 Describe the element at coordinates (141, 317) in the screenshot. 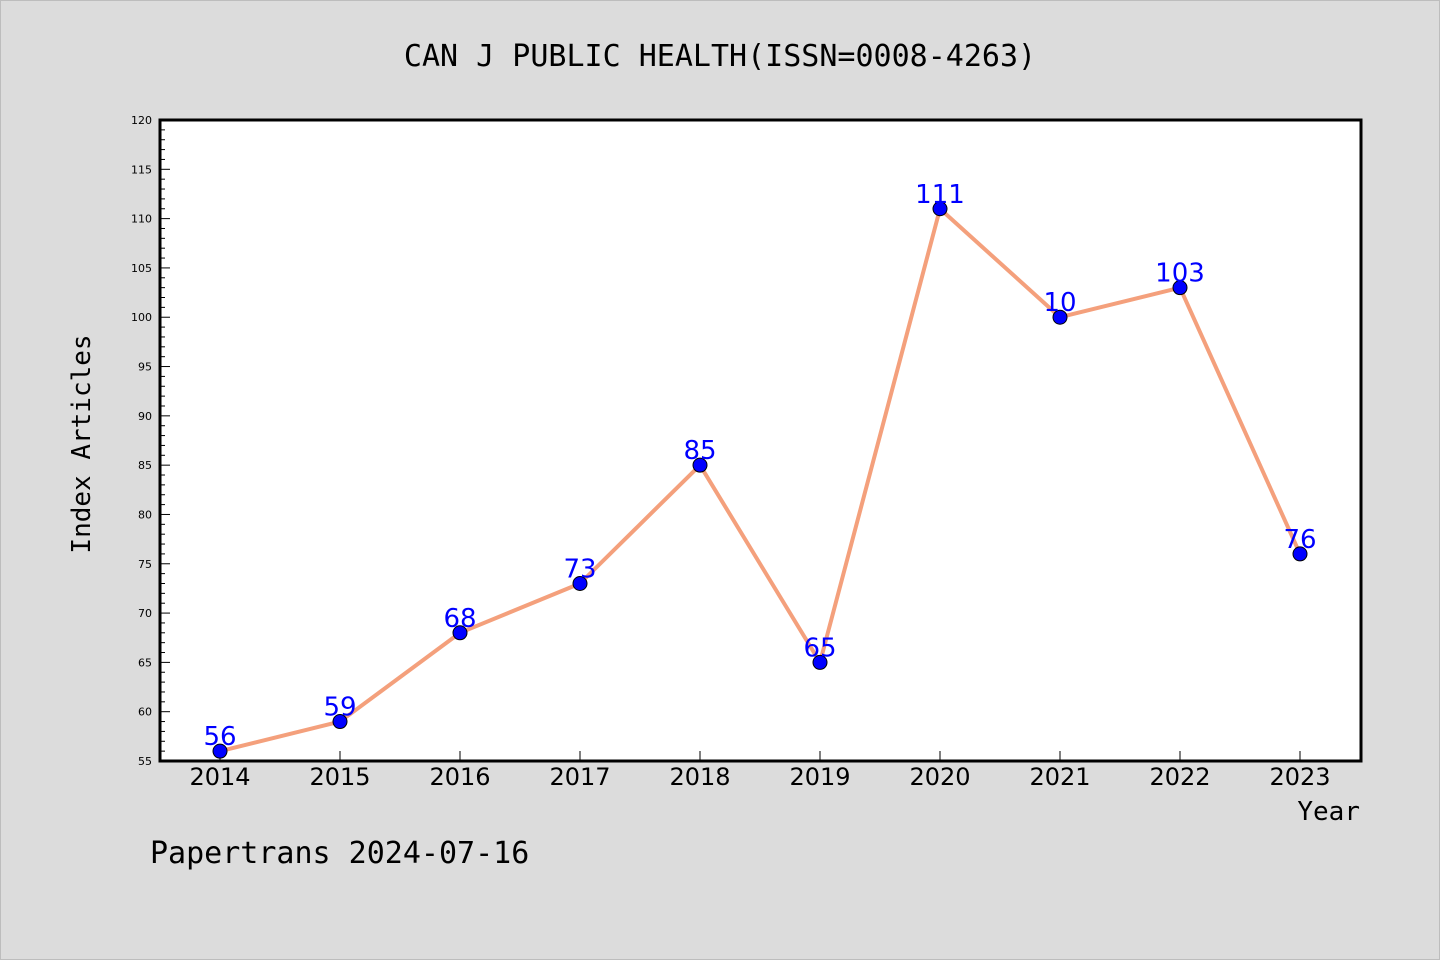

I see `y-tick-label: 100` at that location.